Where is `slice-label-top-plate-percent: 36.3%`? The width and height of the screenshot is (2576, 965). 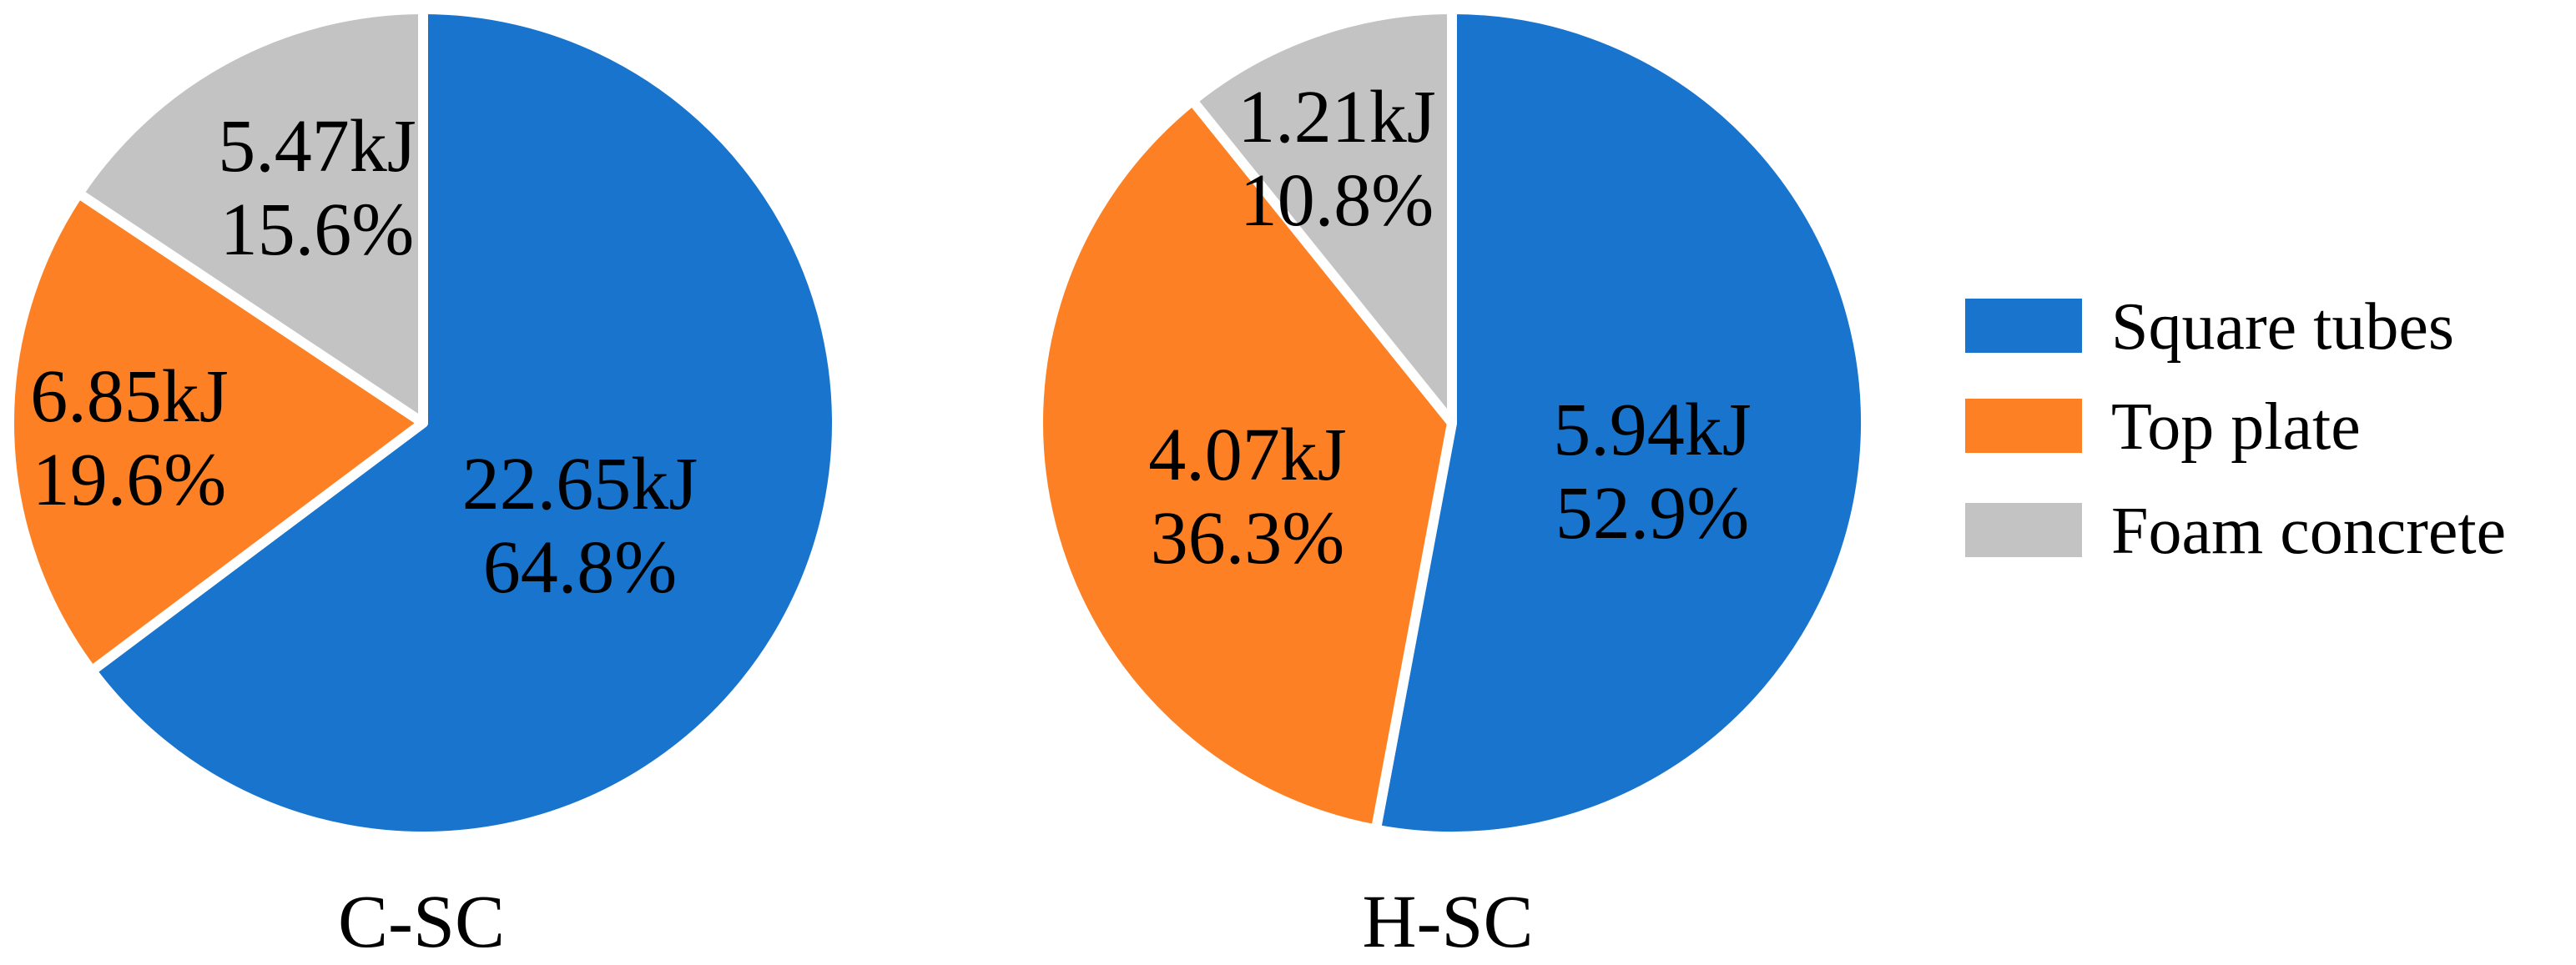
slice-label-top-plate-percent: 36.3% is located at coordinates (1247, 538).